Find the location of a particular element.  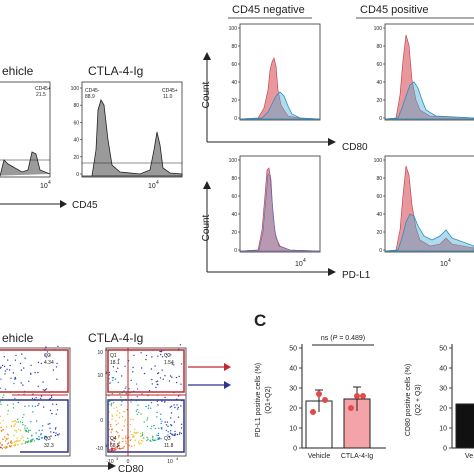

cd80-ylabel-line1: CD80 positive cells (%) is located at coordinates (408, 400).